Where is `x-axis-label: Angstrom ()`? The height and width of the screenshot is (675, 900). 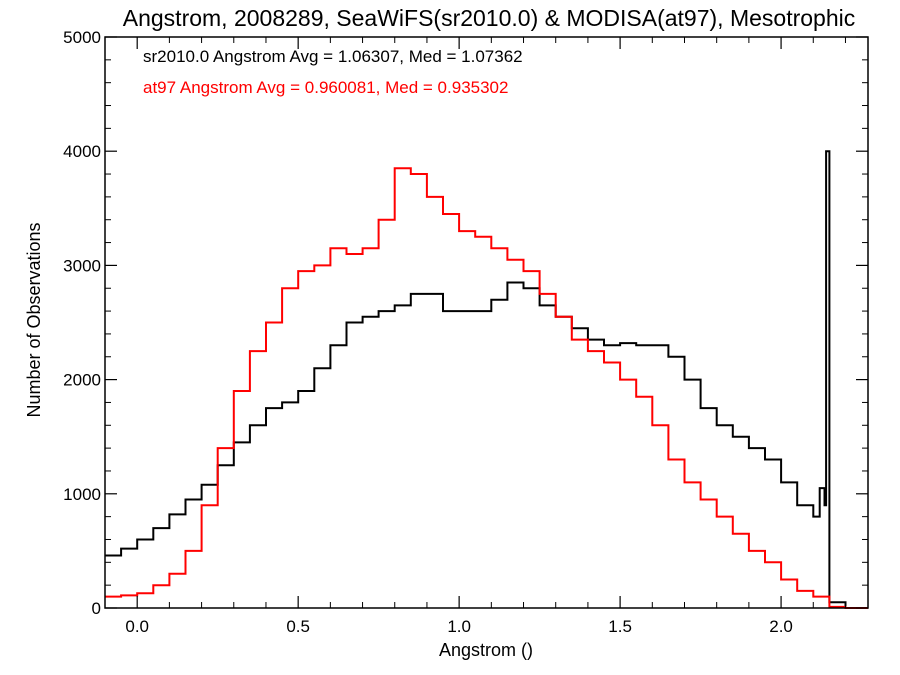
x-axis-label: Angstrom () is located at coordinates (486, 650).